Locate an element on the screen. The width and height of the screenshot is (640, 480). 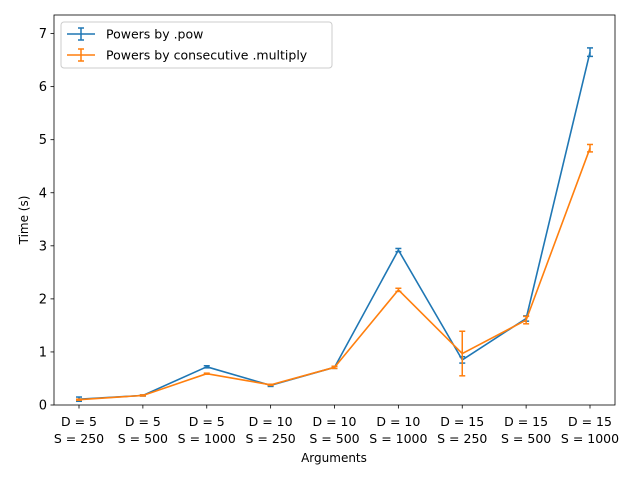
y-tick-label: 3 is located at coordinates (43, 246).